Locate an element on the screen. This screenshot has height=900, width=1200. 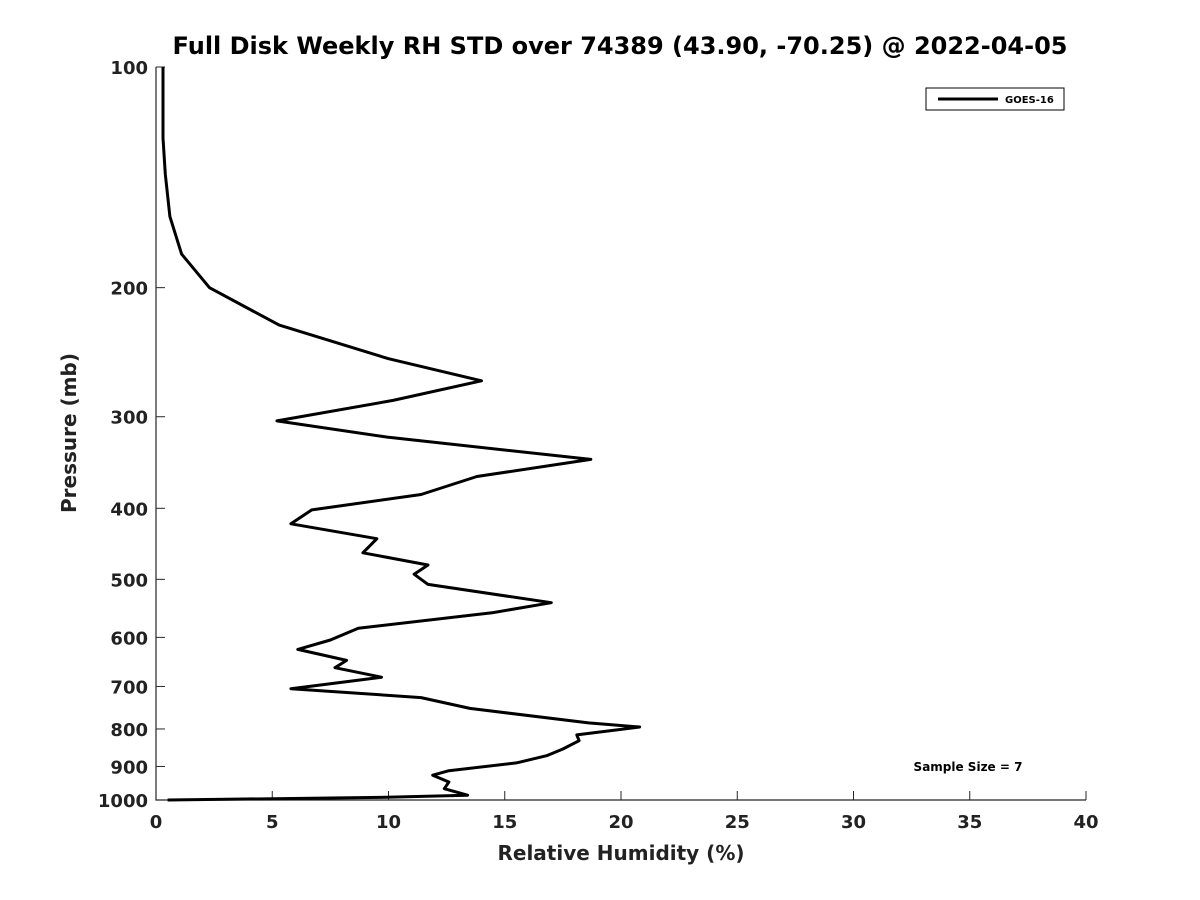
x-tick-label: 35 is located at coordinates (969, 822).